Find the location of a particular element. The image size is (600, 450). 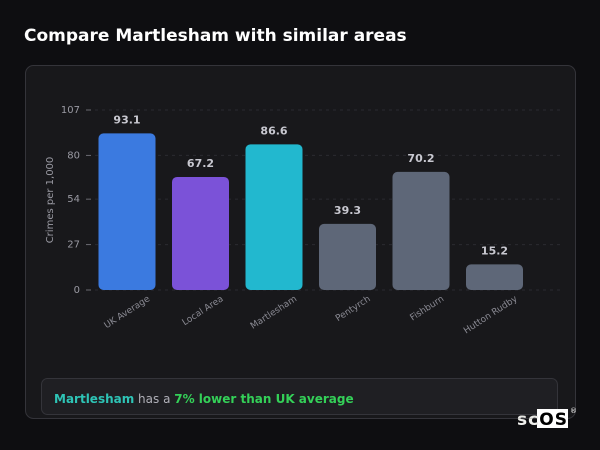

y-tick-label: 80 is located at coordinates (73, 155).